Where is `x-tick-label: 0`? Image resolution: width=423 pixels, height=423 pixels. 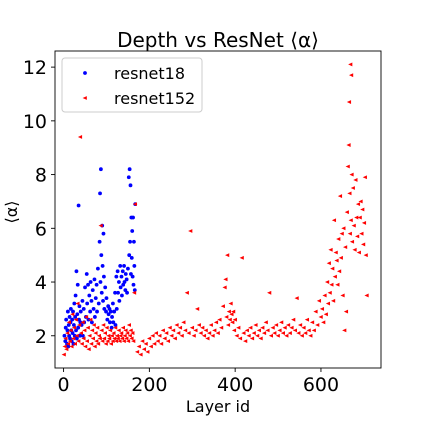
x-tick-label: 0 is located at coordinates (64, 385).